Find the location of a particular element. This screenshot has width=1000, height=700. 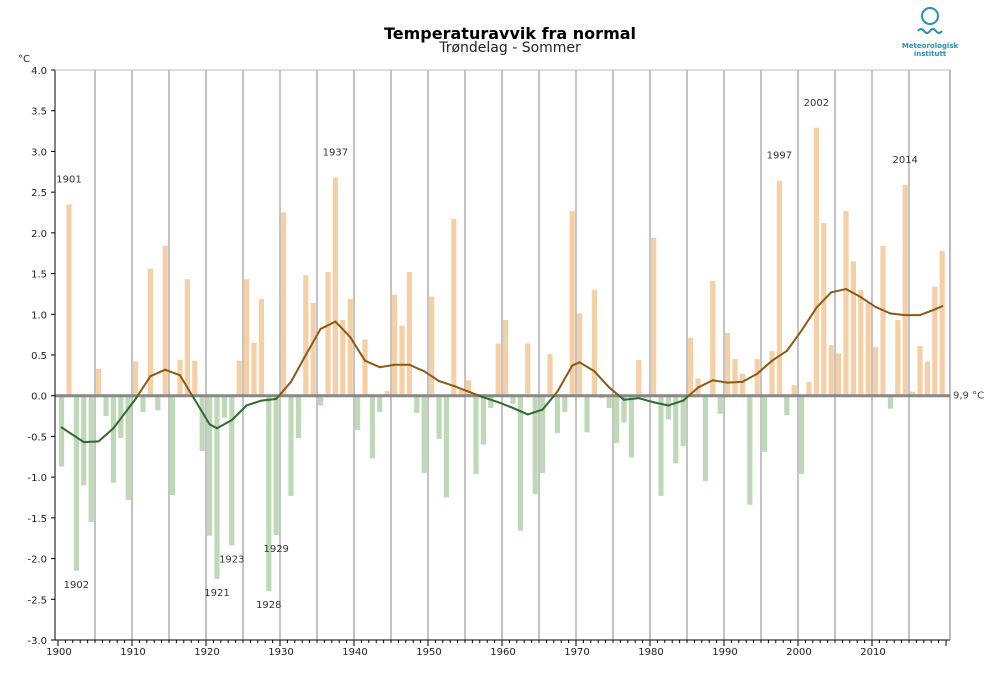

x-tick-label: 1940 is located at coordinates (354, 652).